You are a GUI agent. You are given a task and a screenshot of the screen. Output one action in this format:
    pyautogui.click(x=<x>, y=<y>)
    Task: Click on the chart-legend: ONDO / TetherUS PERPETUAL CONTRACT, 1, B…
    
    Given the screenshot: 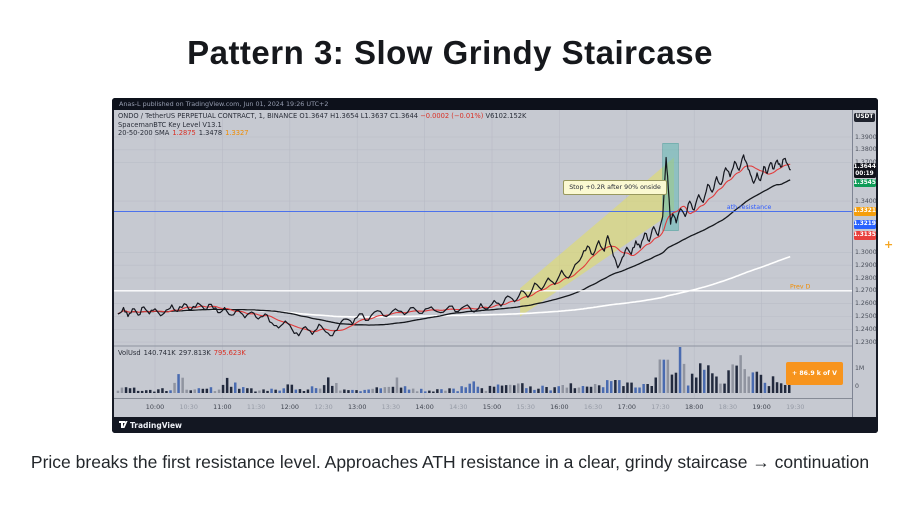 What is the action you would take?
    pyautogui.click(x=322, y=125)
    